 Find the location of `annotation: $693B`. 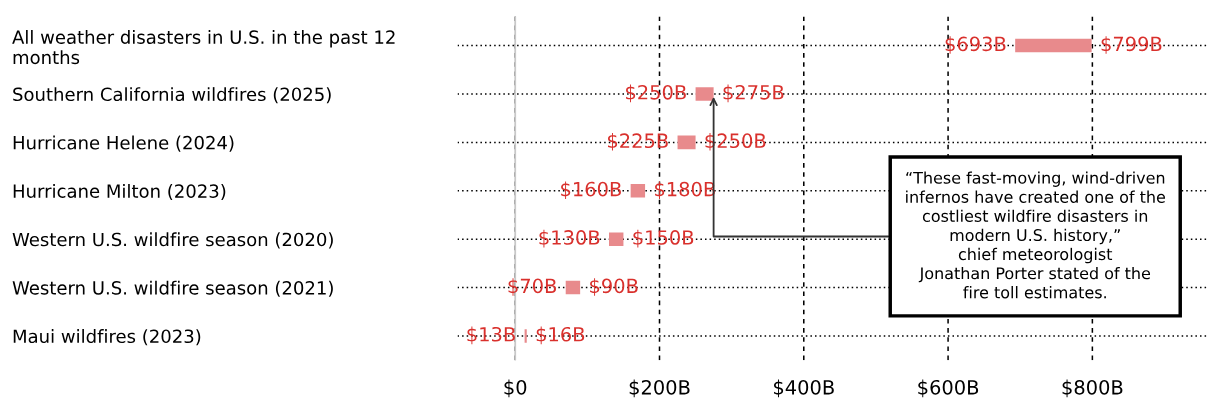

annotation: $693B is located at coordinates (975, 45).